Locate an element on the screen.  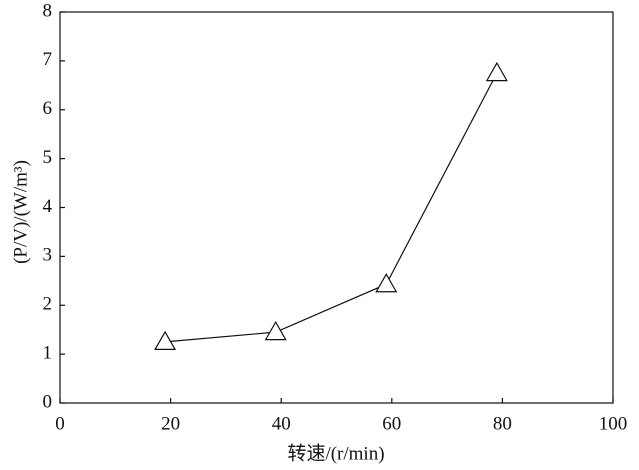
y-tick-label: 2 is located at coordinates (48, 304).